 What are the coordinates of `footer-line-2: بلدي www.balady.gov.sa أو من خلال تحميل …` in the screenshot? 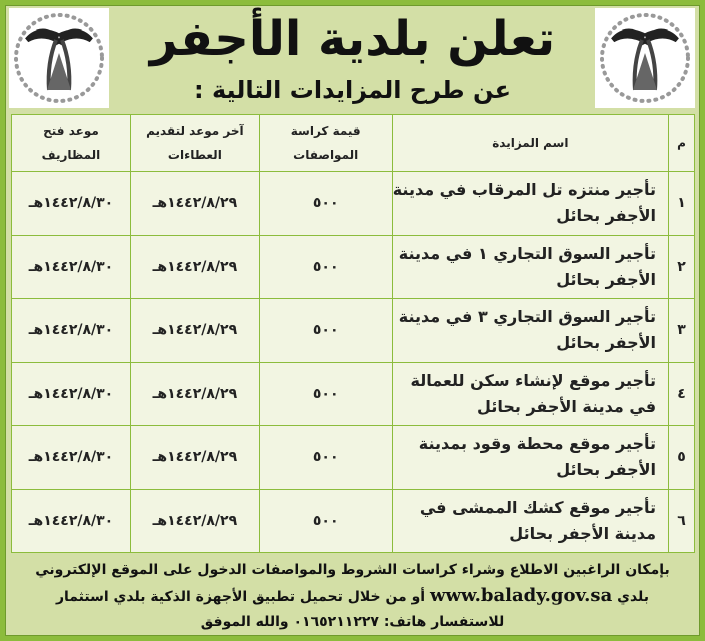 It's located at (352, 596).